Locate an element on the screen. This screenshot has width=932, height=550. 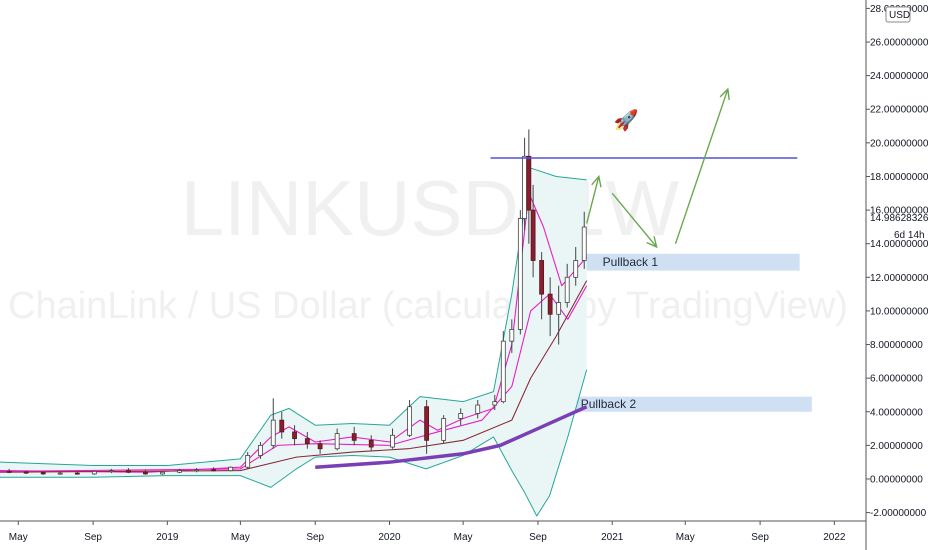
pullback-zone-label: Pullback 1 is located at coordinates (631, 262).